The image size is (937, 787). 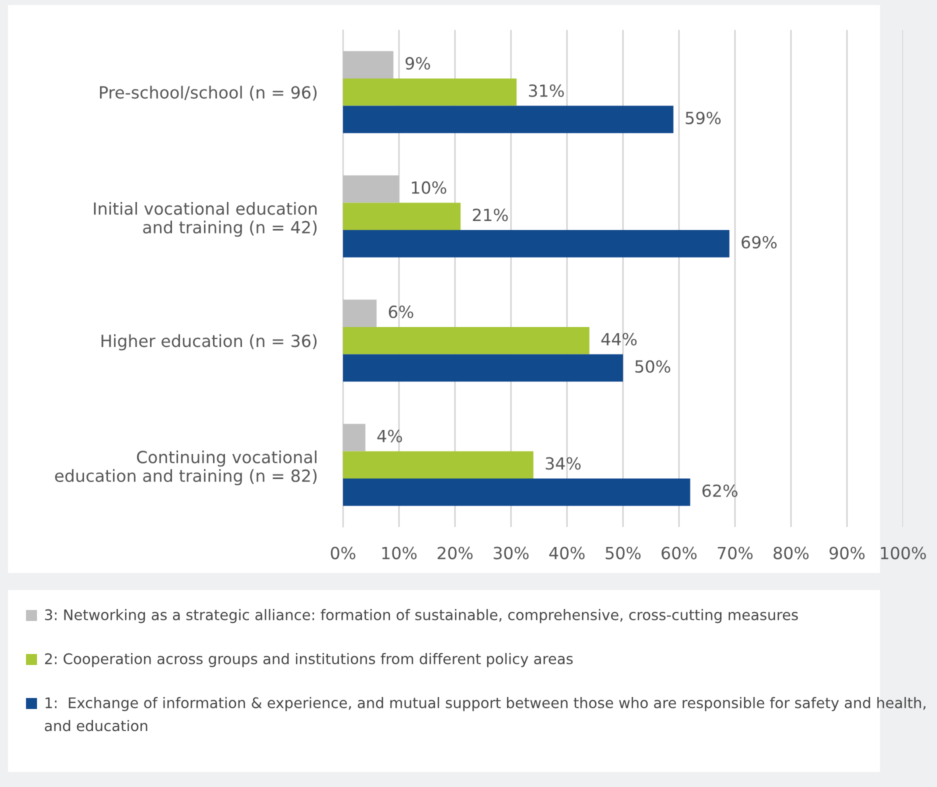 What do you see at coordinates (703, 118) in the screenshot?
I see `data-label: 59%` at bounding box center [703, 118].